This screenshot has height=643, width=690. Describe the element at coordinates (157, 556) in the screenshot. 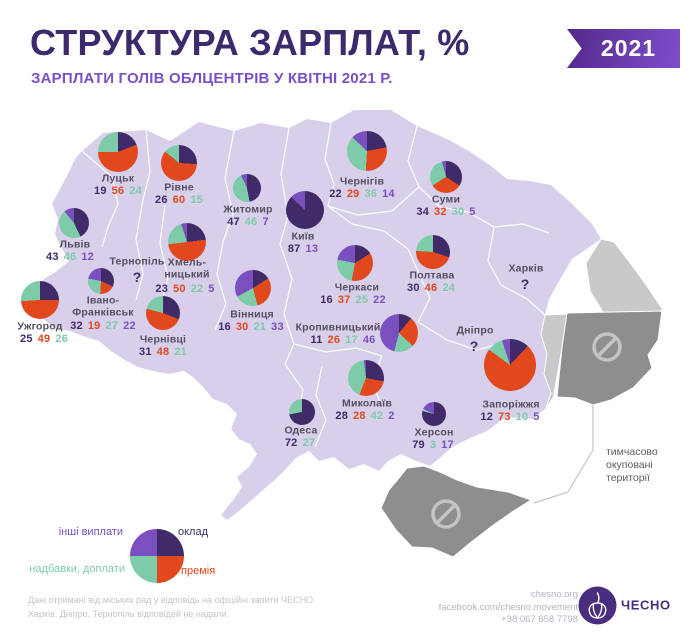

I see `legend-pie-chart` at that location.